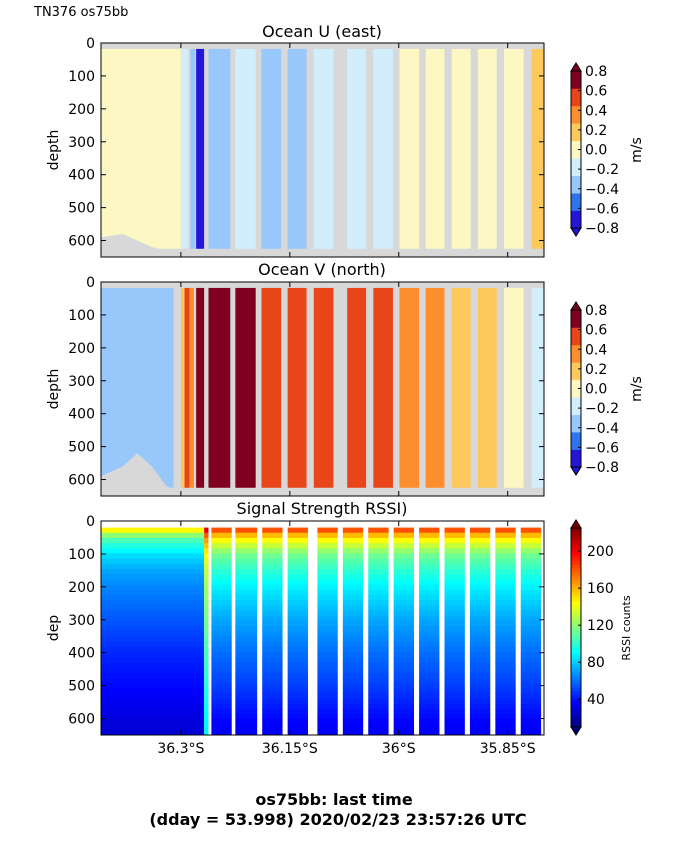  What do you see at coordinates (596, 131) in the screenshot?
I see `colorbar-tick-label: 0.2` at bounding box center [596, 131].